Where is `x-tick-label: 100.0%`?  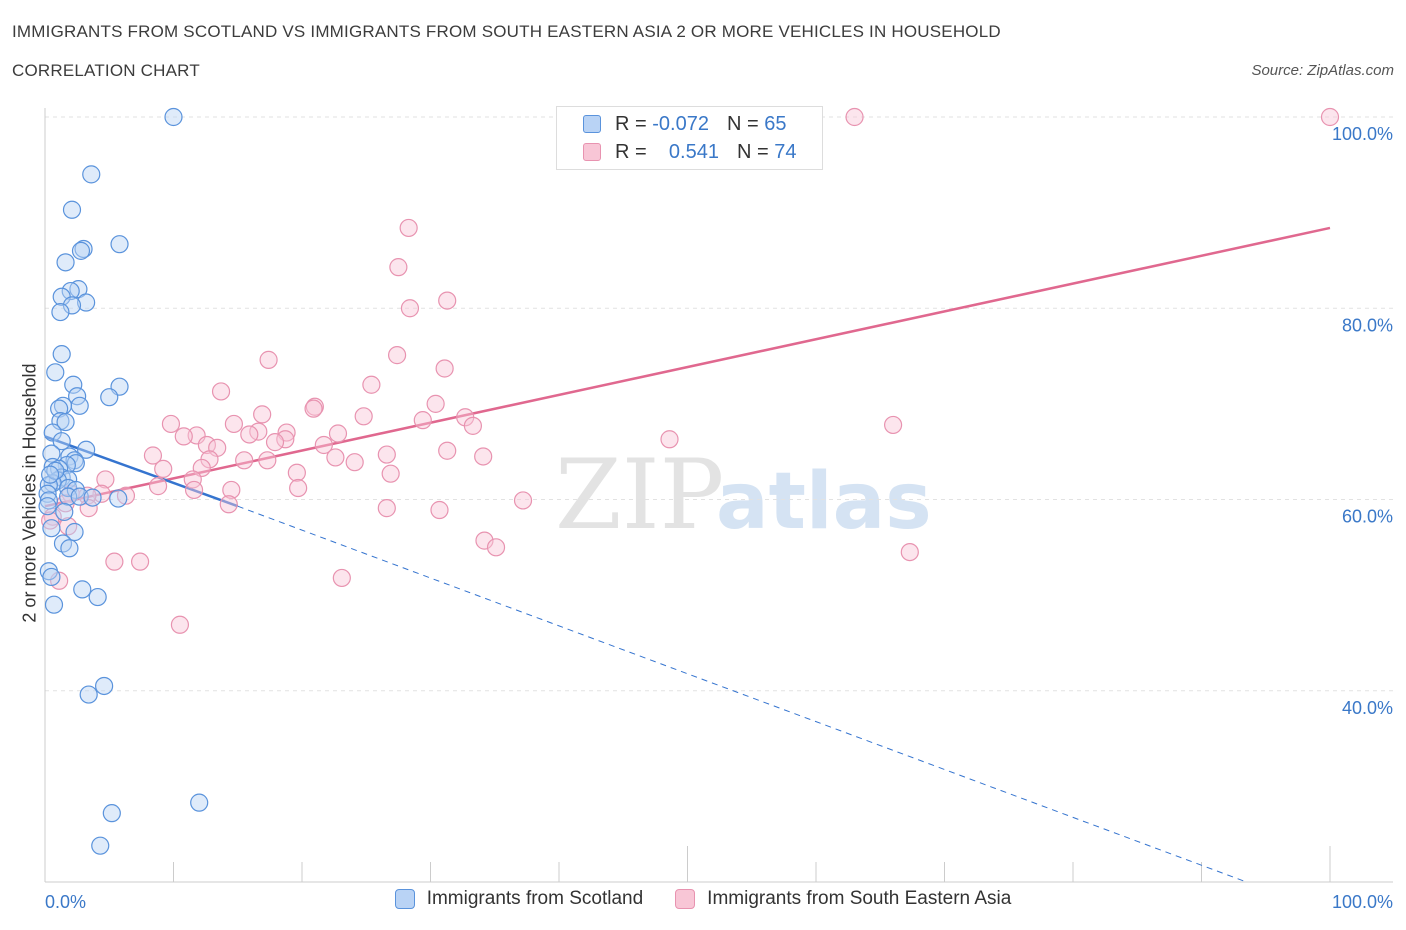 x-tick-label: 100.0% is located at coordinates (1362, 902).